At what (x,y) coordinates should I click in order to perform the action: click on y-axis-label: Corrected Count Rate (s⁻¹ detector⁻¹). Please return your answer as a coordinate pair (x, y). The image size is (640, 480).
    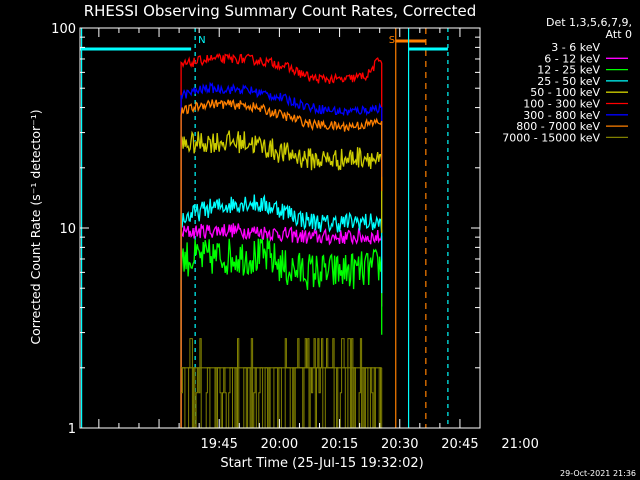
    Looking at the image, I should click on (35, 226).